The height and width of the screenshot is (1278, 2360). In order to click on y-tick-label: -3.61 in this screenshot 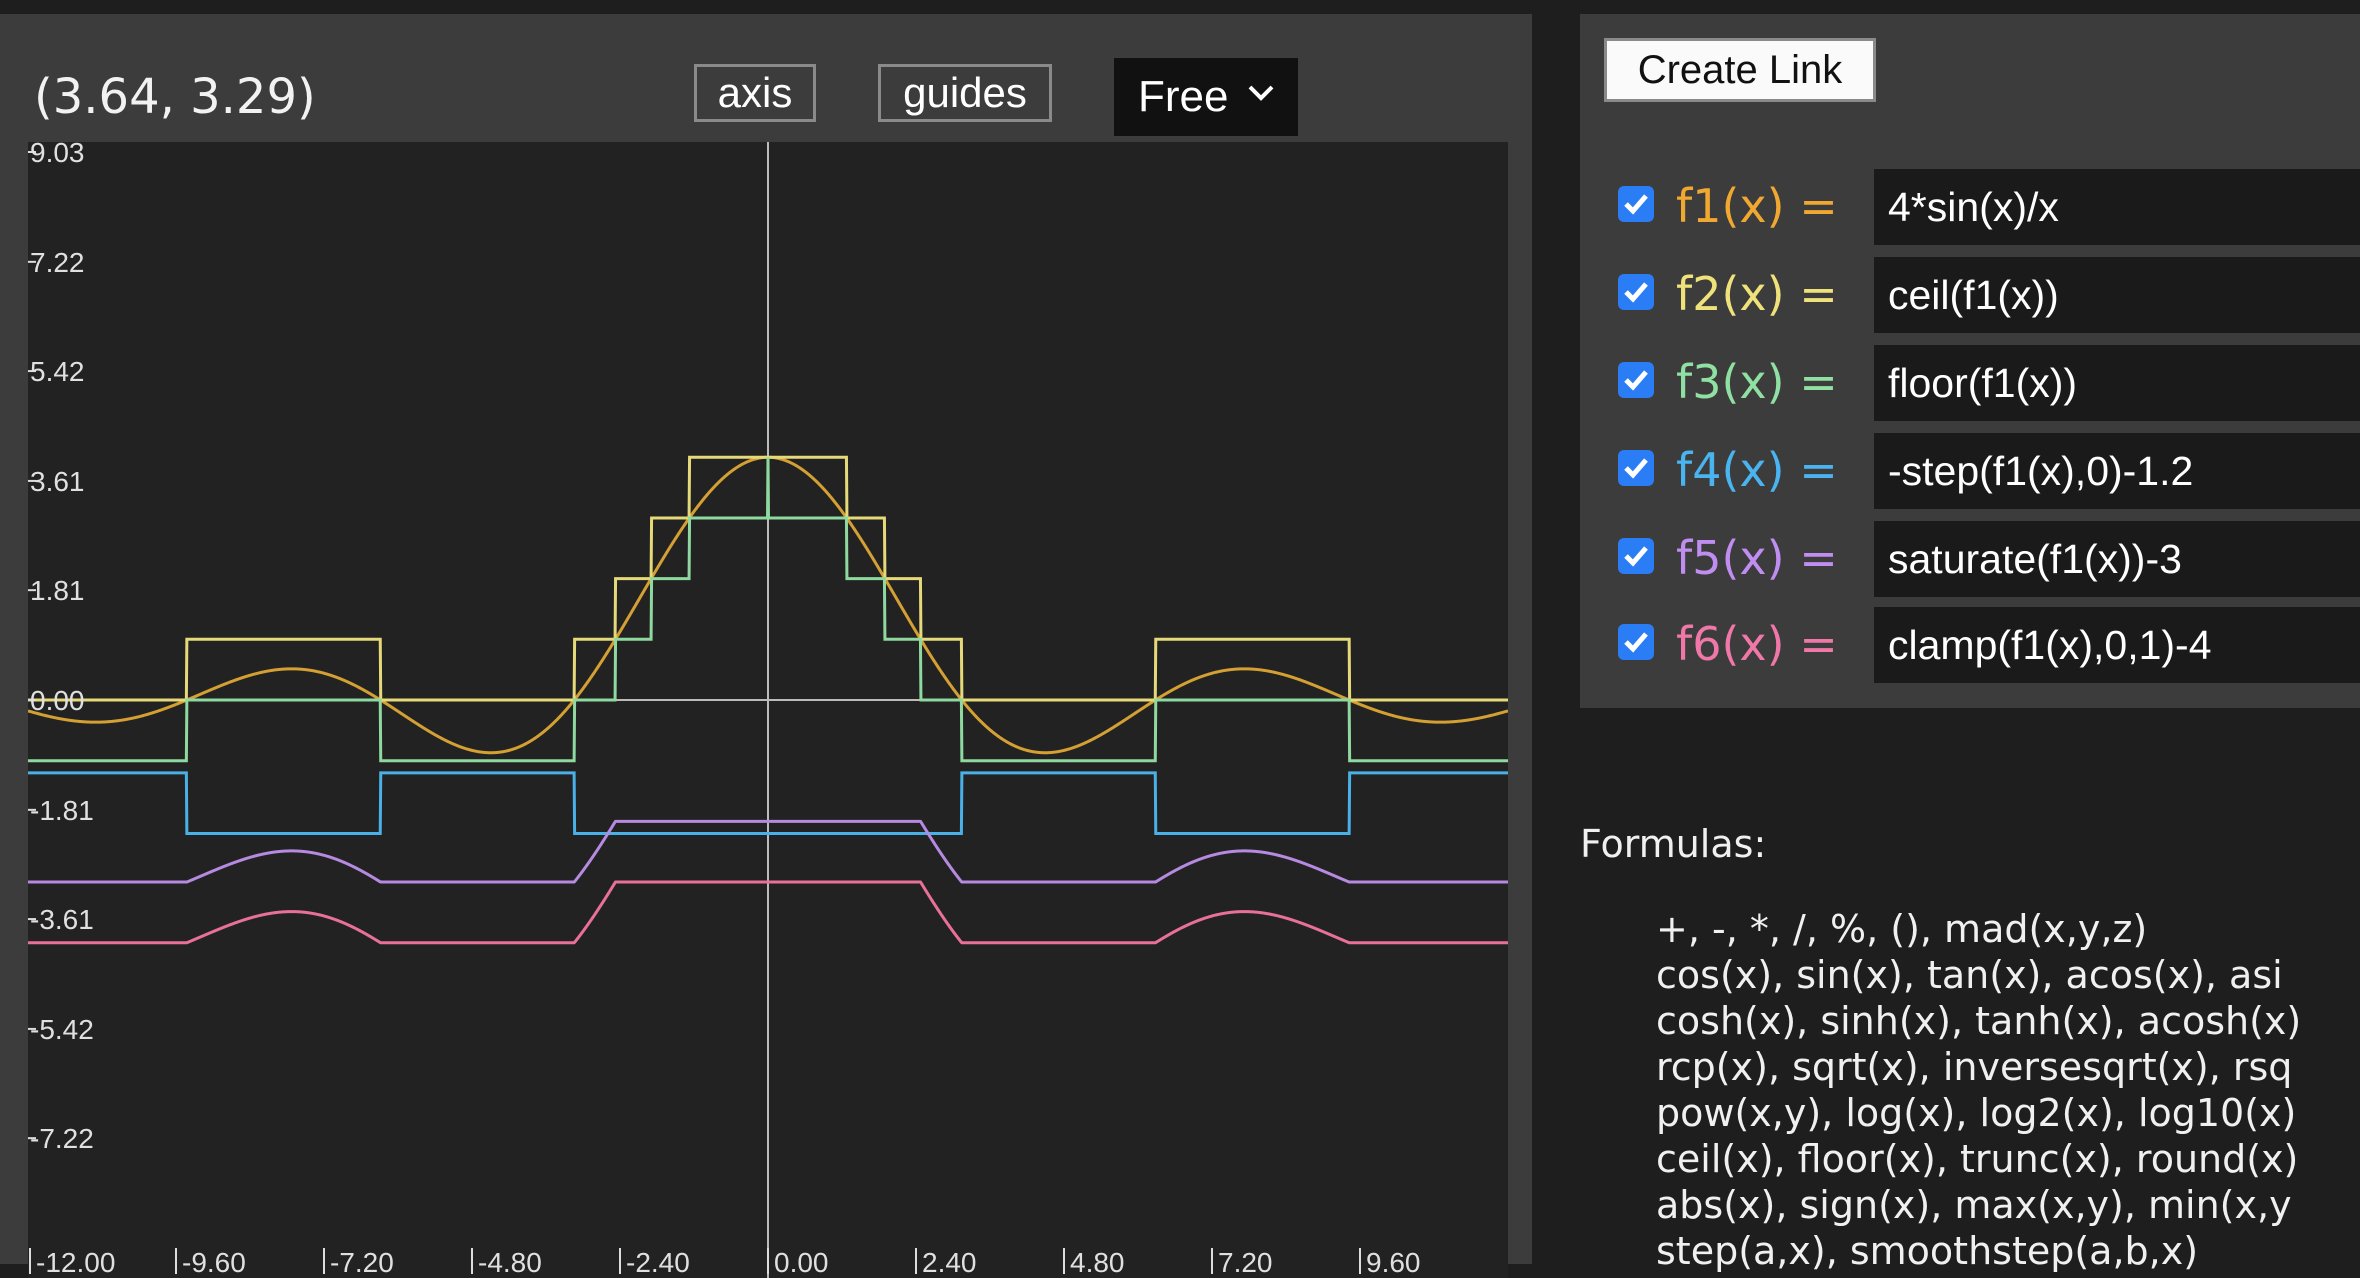, I will do `click(62, 919)`.